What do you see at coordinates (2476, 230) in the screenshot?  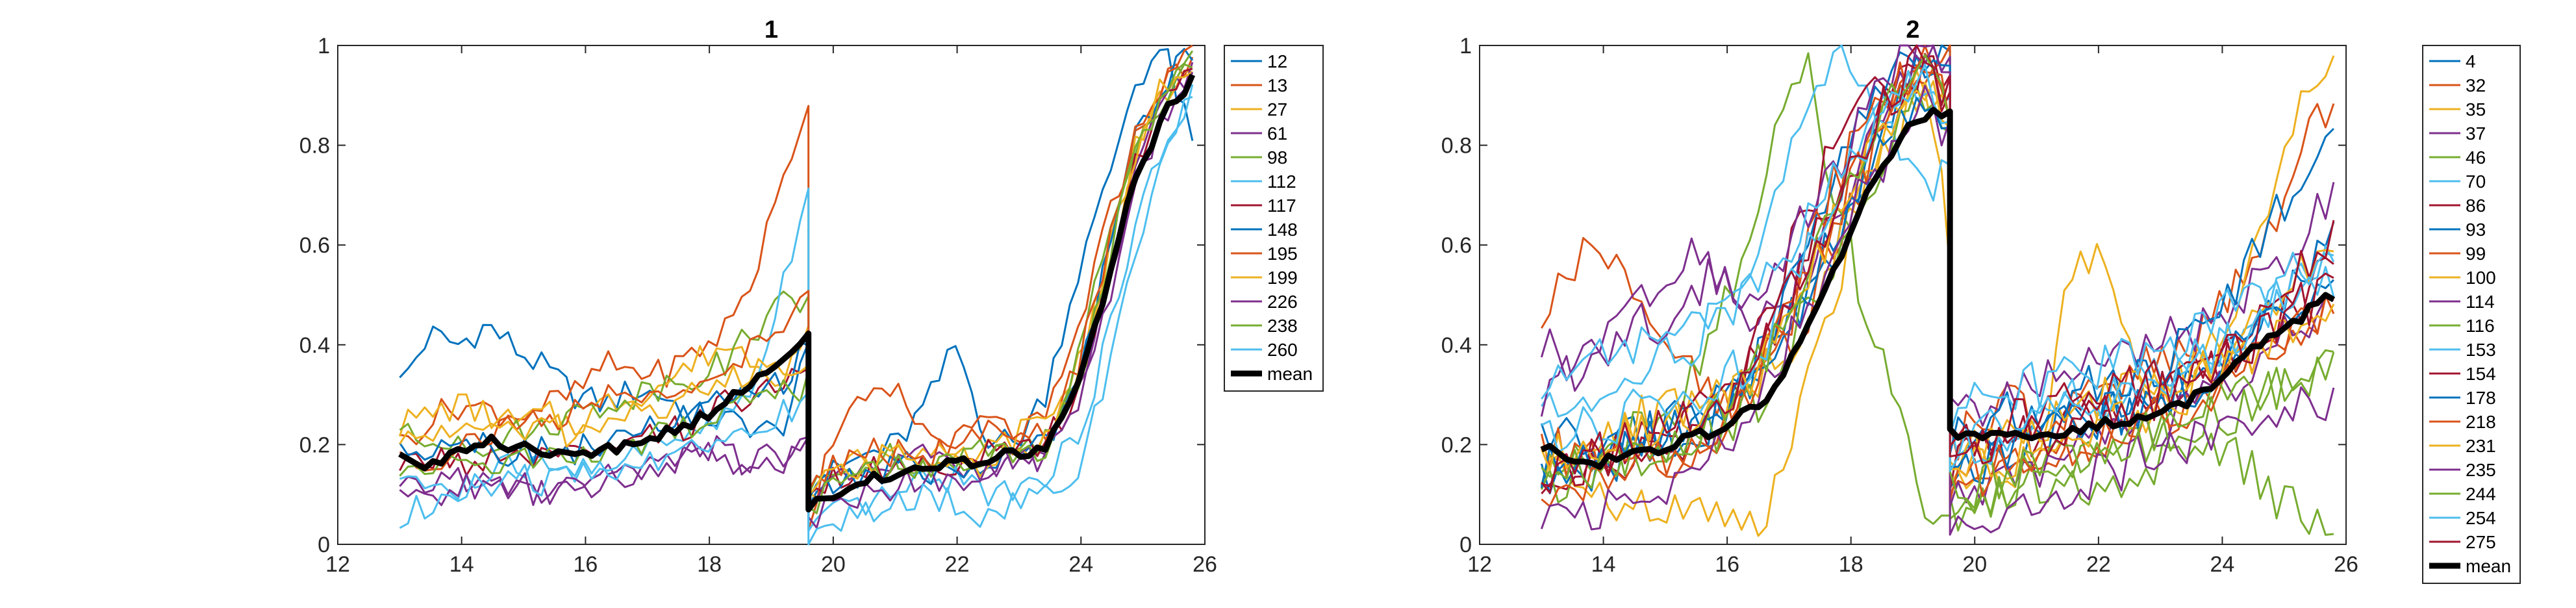 I see `legend-label-93: 93` at bounding box center [2476, 230].